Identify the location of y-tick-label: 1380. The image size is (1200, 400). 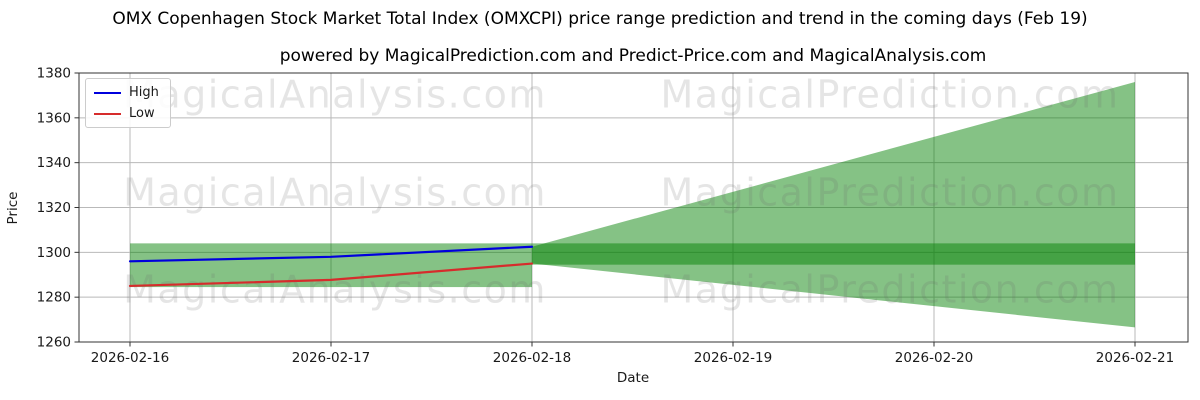
(54, 74).